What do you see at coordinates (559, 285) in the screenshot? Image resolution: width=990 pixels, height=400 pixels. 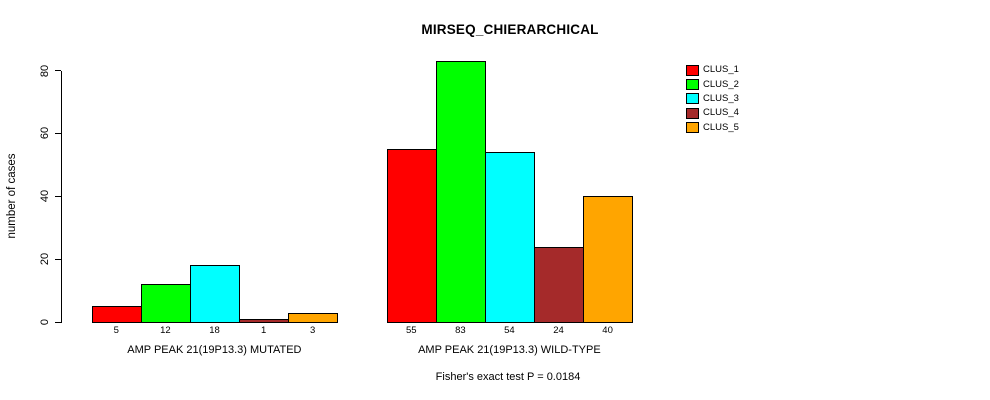 I see `bar-clus_4-group2` at bounding box center [559, 285].